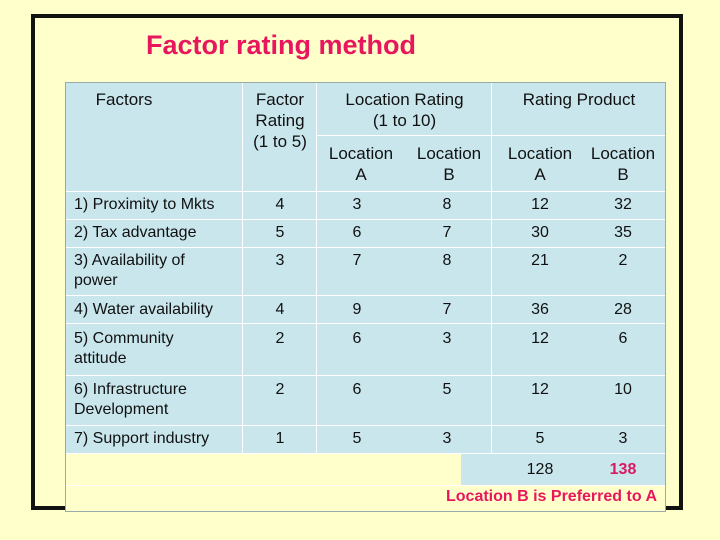 The width and height of the screenshot is (720, 540). I want to click on header-factor-rating: Factor Rating (1 to 5), so click(280, 120).